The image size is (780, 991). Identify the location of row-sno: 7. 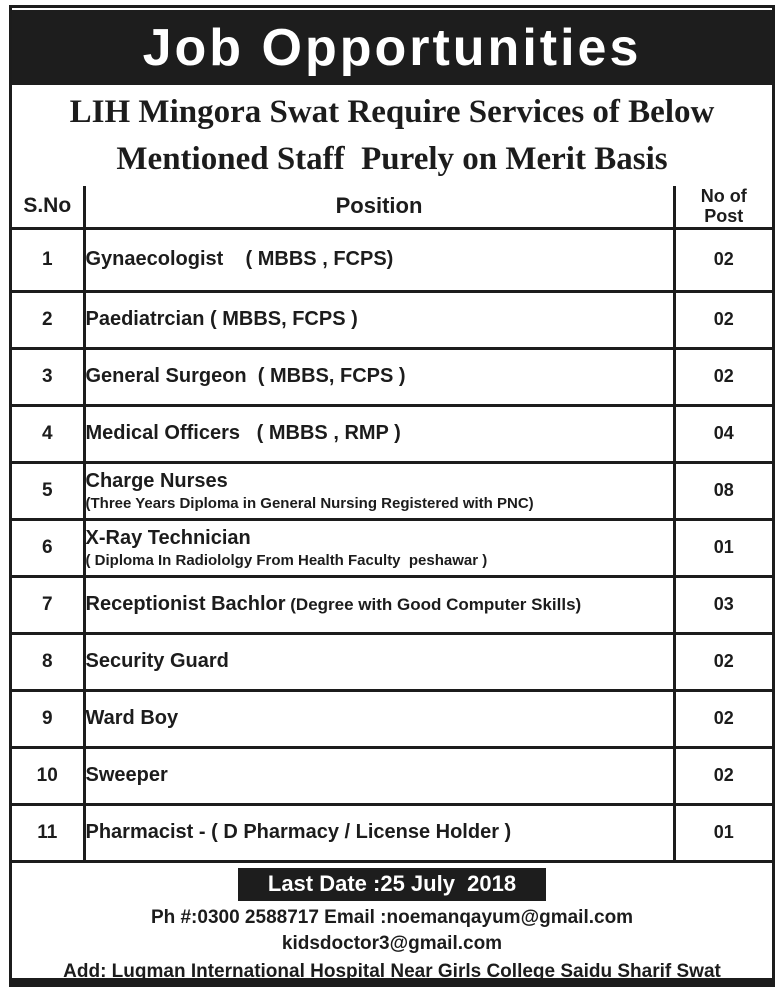
(49, 604).